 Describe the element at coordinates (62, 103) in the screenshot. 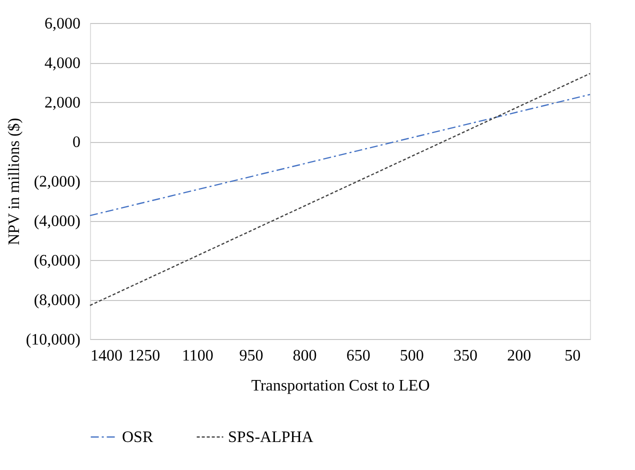

I see `y-tick-label: 2,000` at that location.